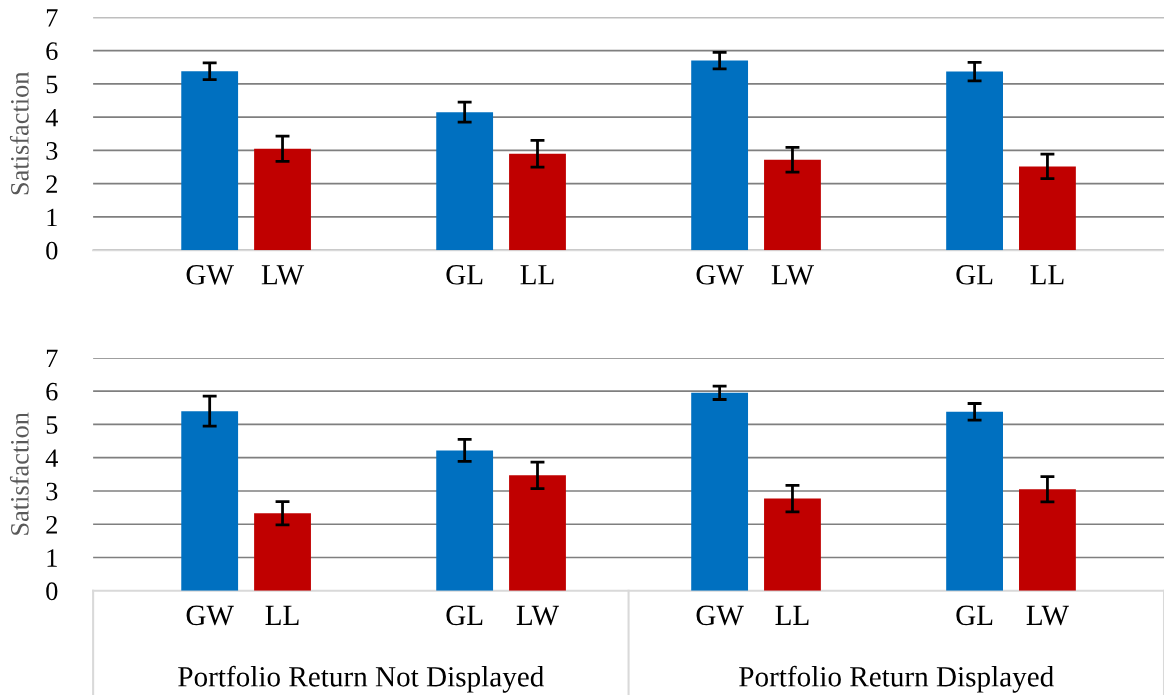  I want to click on text: Portfolio Return Displayed, so click(896, 679).